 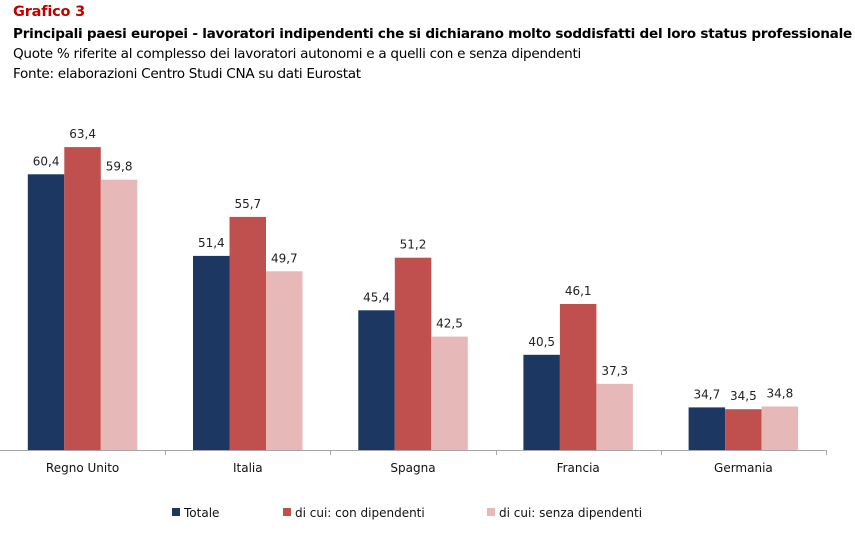 I want to click on bar-totale-italia, so click(x=211, y=352).